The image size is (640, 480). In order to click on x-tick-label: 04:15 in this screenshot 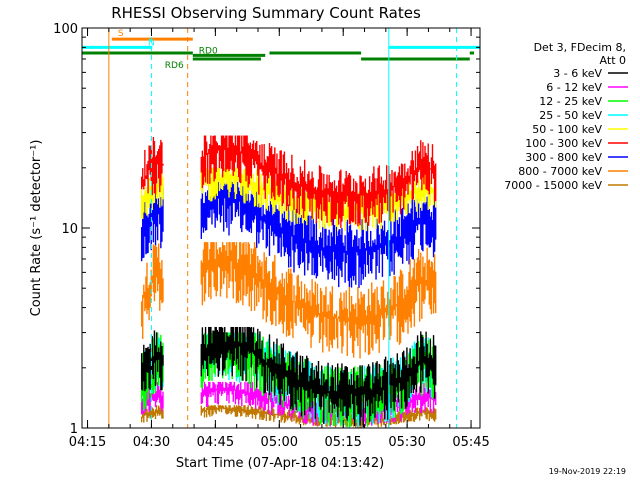, I will do `click(87, 442)`.